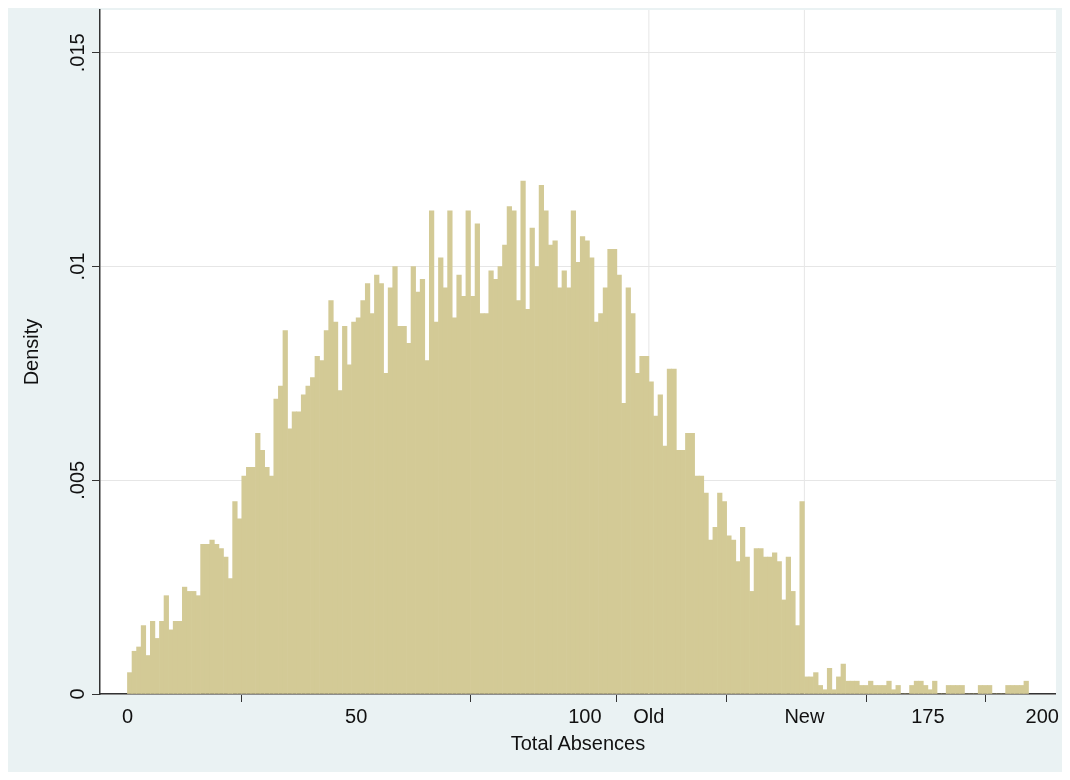 The height and width of the screenshot is (780, 1070). Describe the element at coordinates (76, 694) in the screenshot. I see `y-tick-label: 0` at that location.